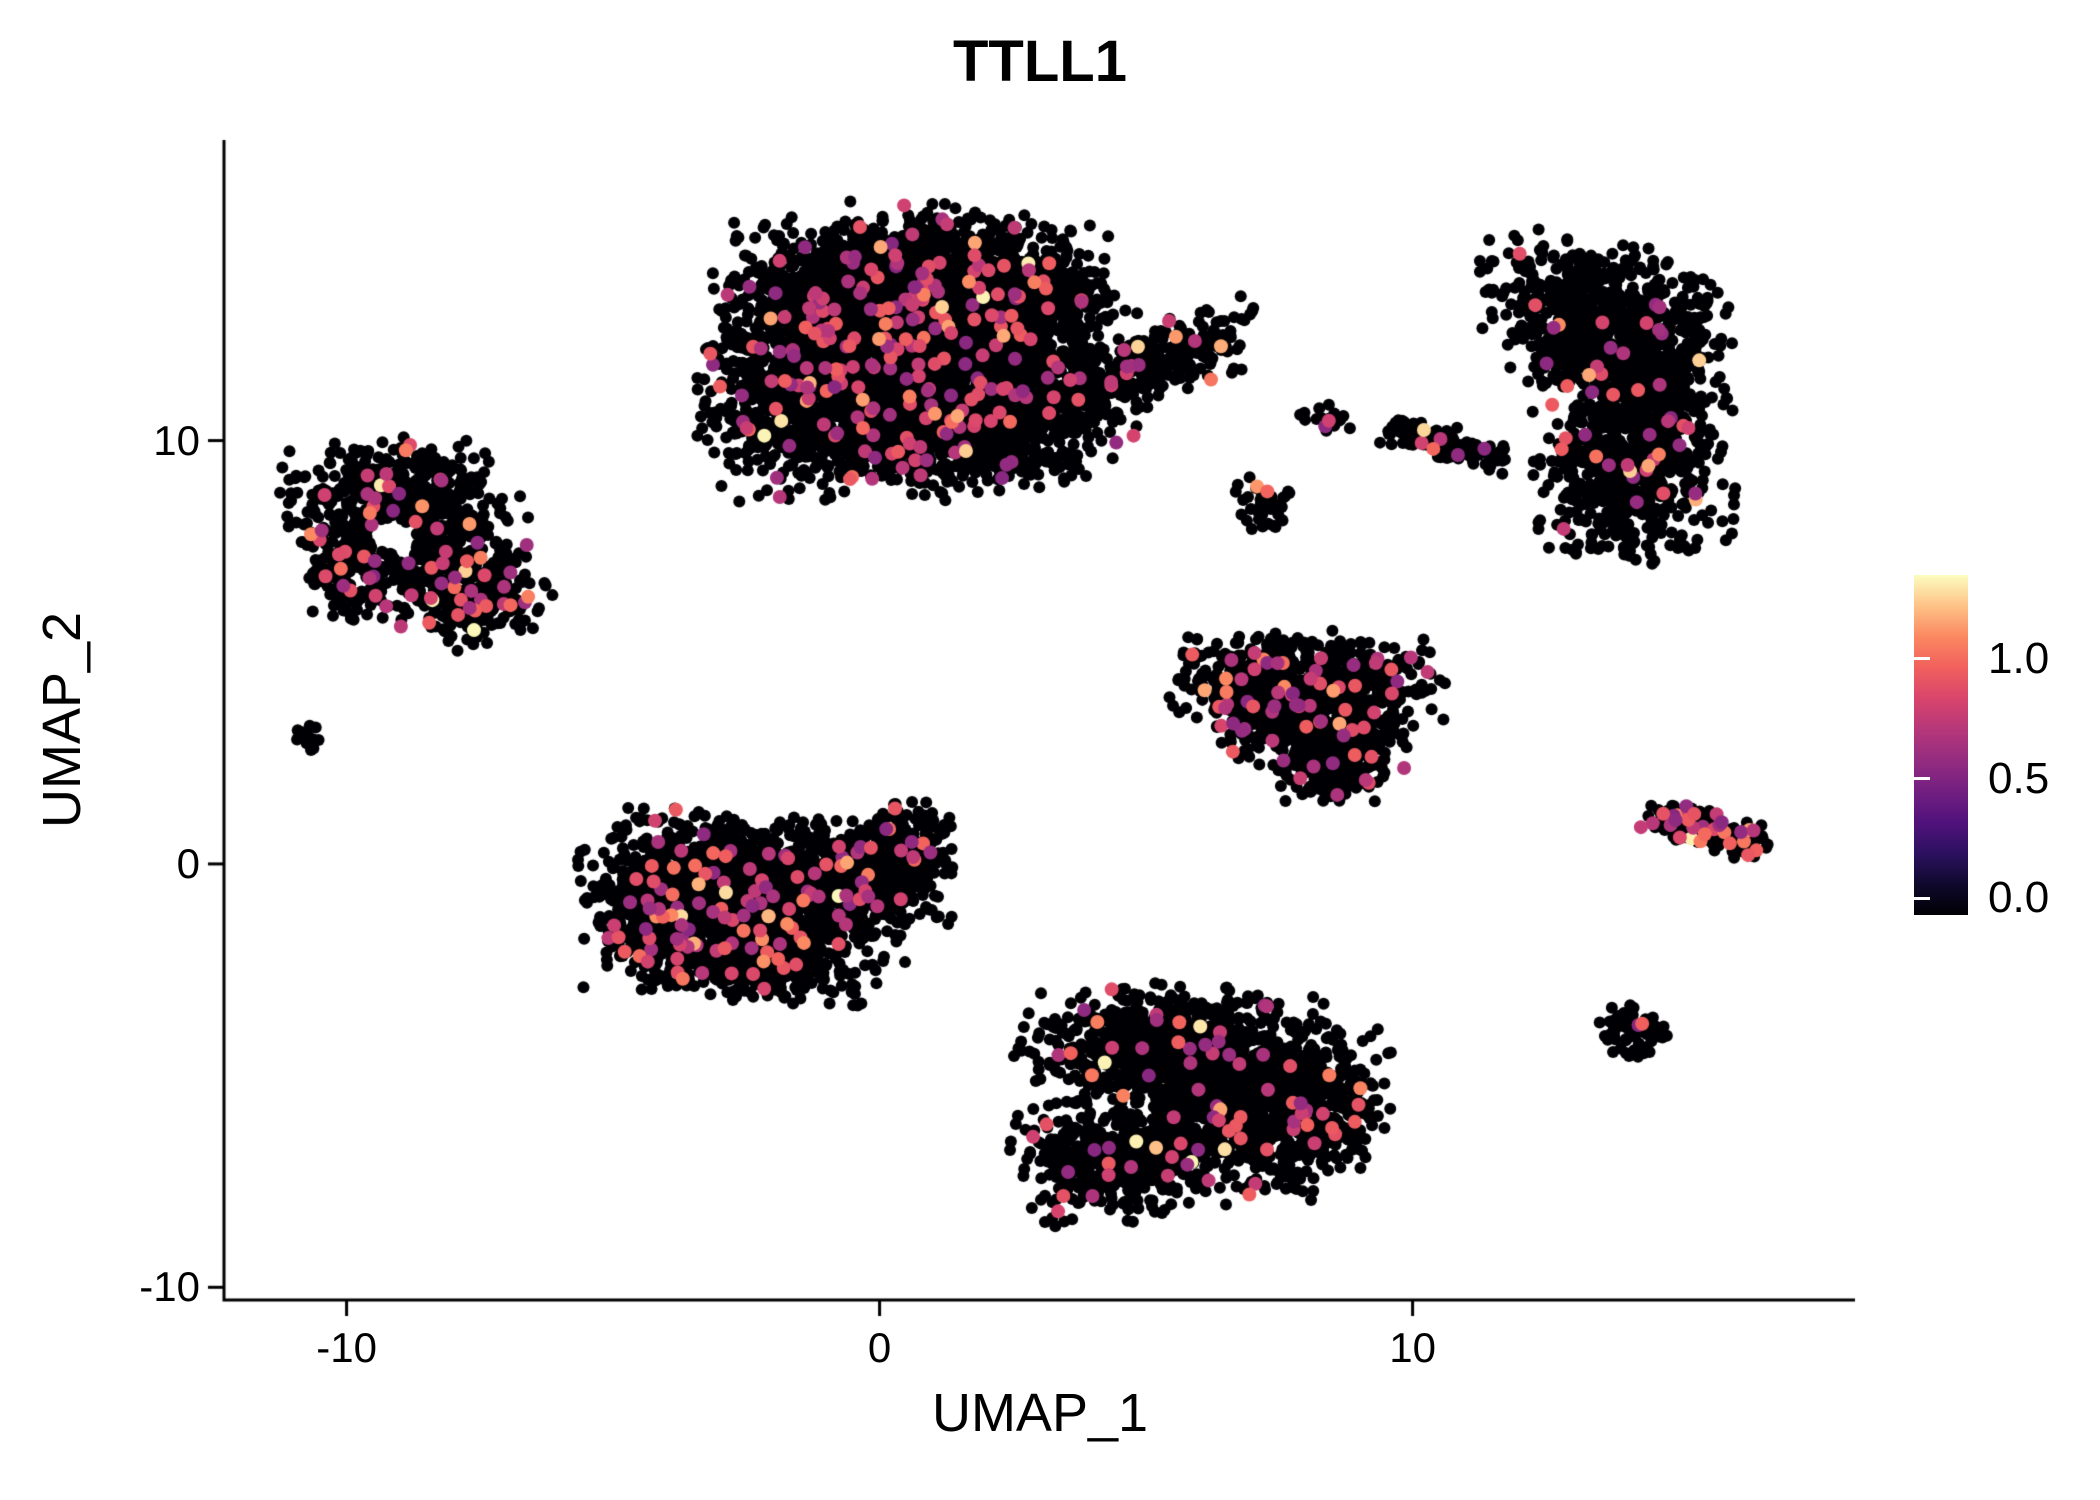 The width and height of the screenshot is (2100, 1500). I want to click on x-axis-title: UMAP_1, so click(1040, 1413).